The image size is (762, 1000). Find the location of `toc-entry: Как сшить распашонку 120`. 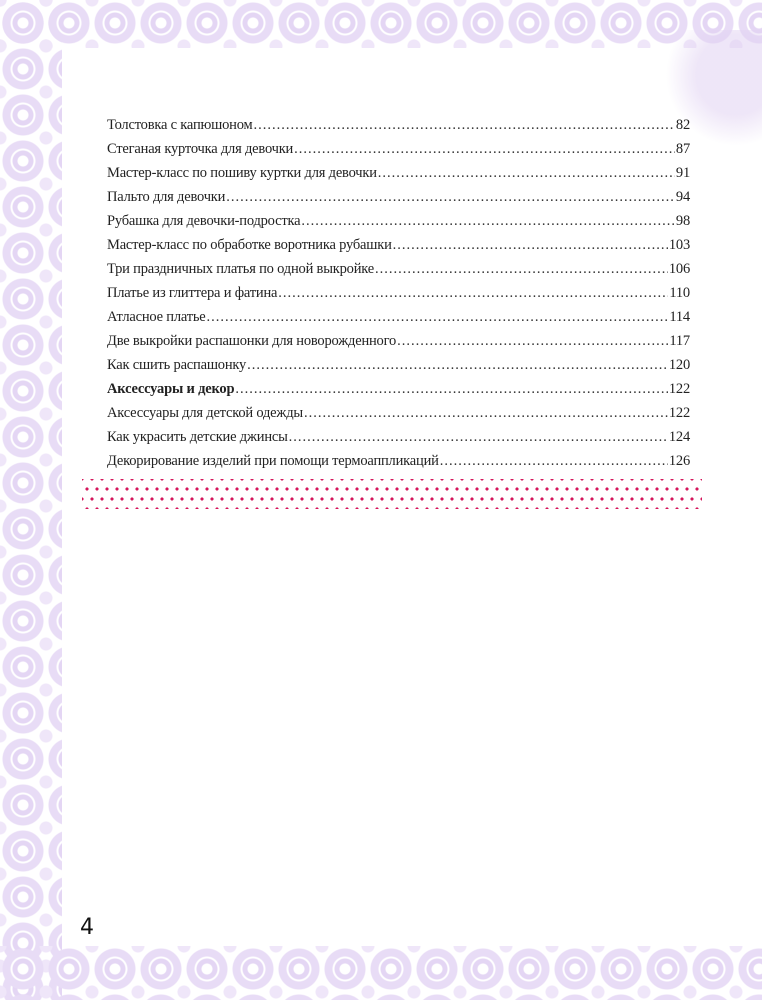

toc-entry: Как сшить распашонку 120 is located at coordinates (398, 369).